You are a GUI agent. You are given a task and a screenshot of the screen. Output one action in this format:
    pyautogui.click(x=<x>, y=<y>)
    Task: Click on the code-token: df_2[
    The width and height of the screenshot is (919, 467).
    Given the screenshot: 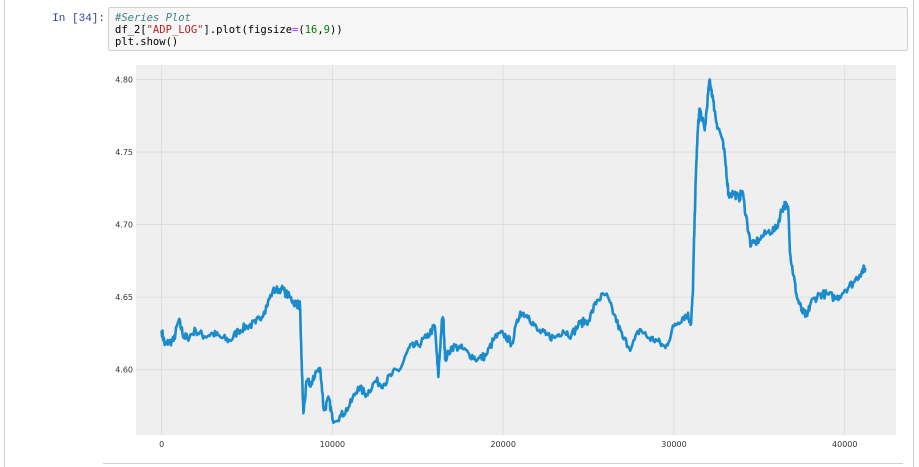 What is the action you would take?
    pyautogui.click(x=131, y=30)
    